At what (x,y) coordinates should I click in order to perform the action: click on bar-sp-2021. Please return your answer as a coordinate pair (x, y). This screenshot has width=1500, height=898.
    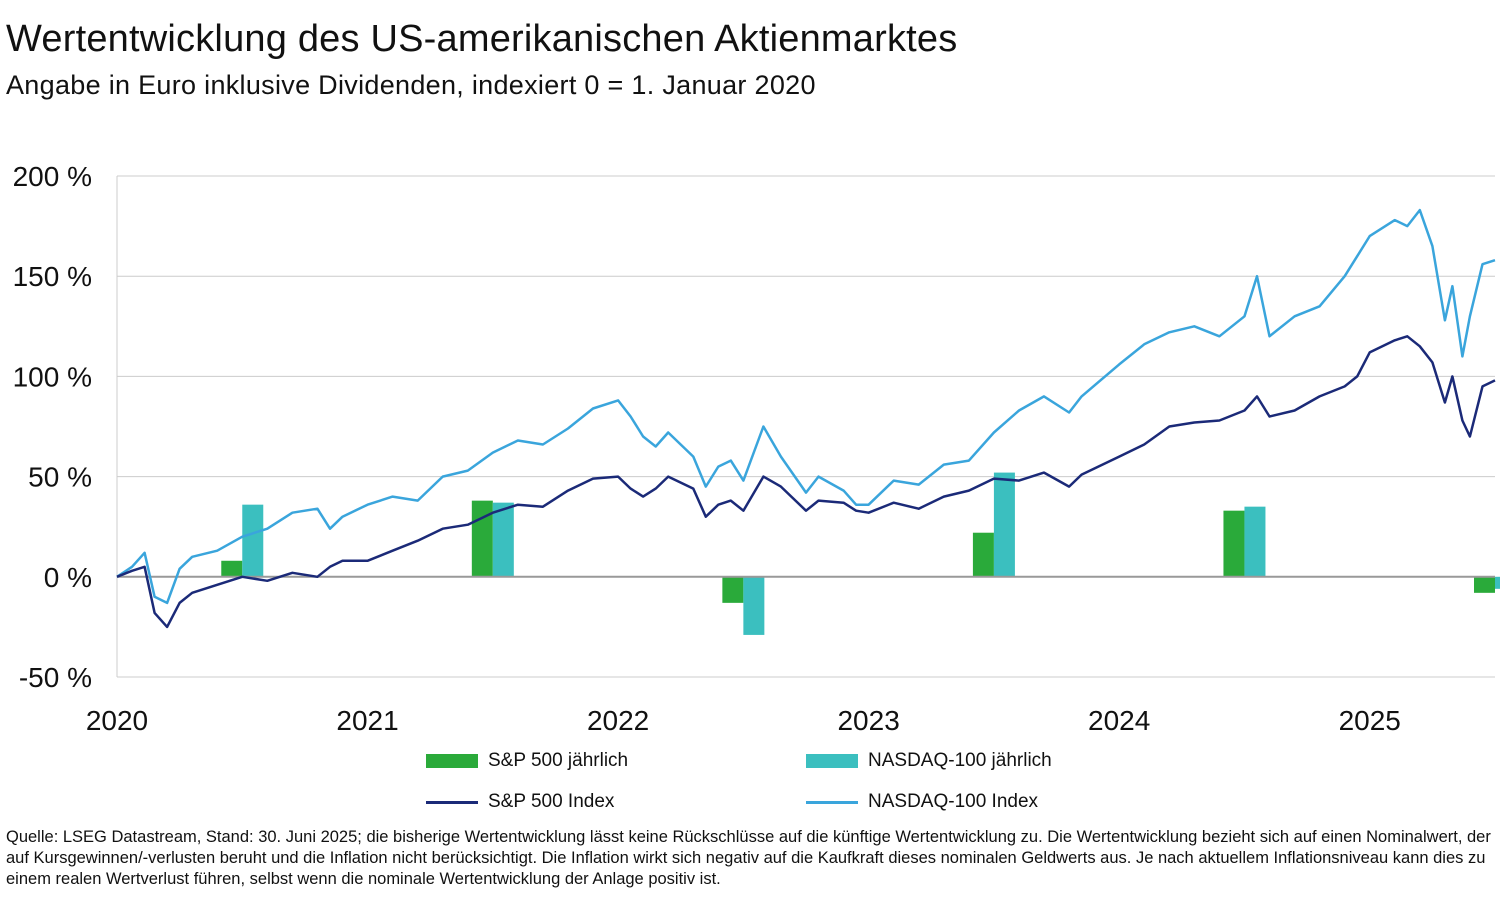
    Looking at the image, I should click on (482, 538).